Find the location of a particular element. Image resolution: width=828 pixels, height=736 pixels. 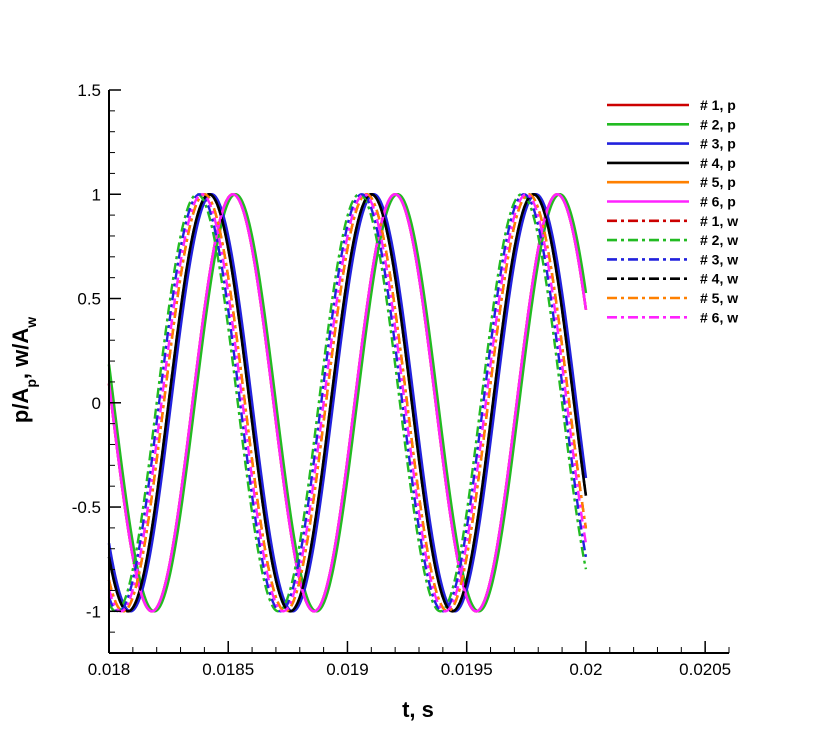

x-tick-label: 0.0185 is located at coordinates (228, 669).